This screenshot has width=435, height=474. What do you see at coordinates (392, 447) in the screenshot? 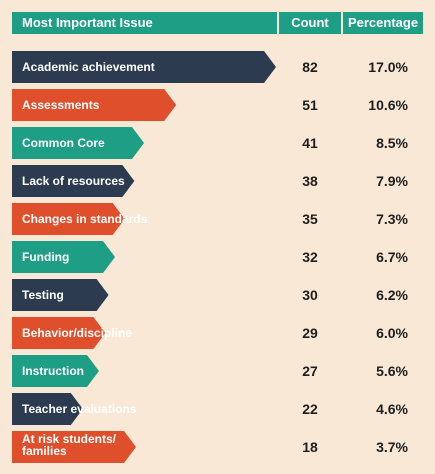
I see `percentage-10: 3.7%` at bounding box center [392, 447].